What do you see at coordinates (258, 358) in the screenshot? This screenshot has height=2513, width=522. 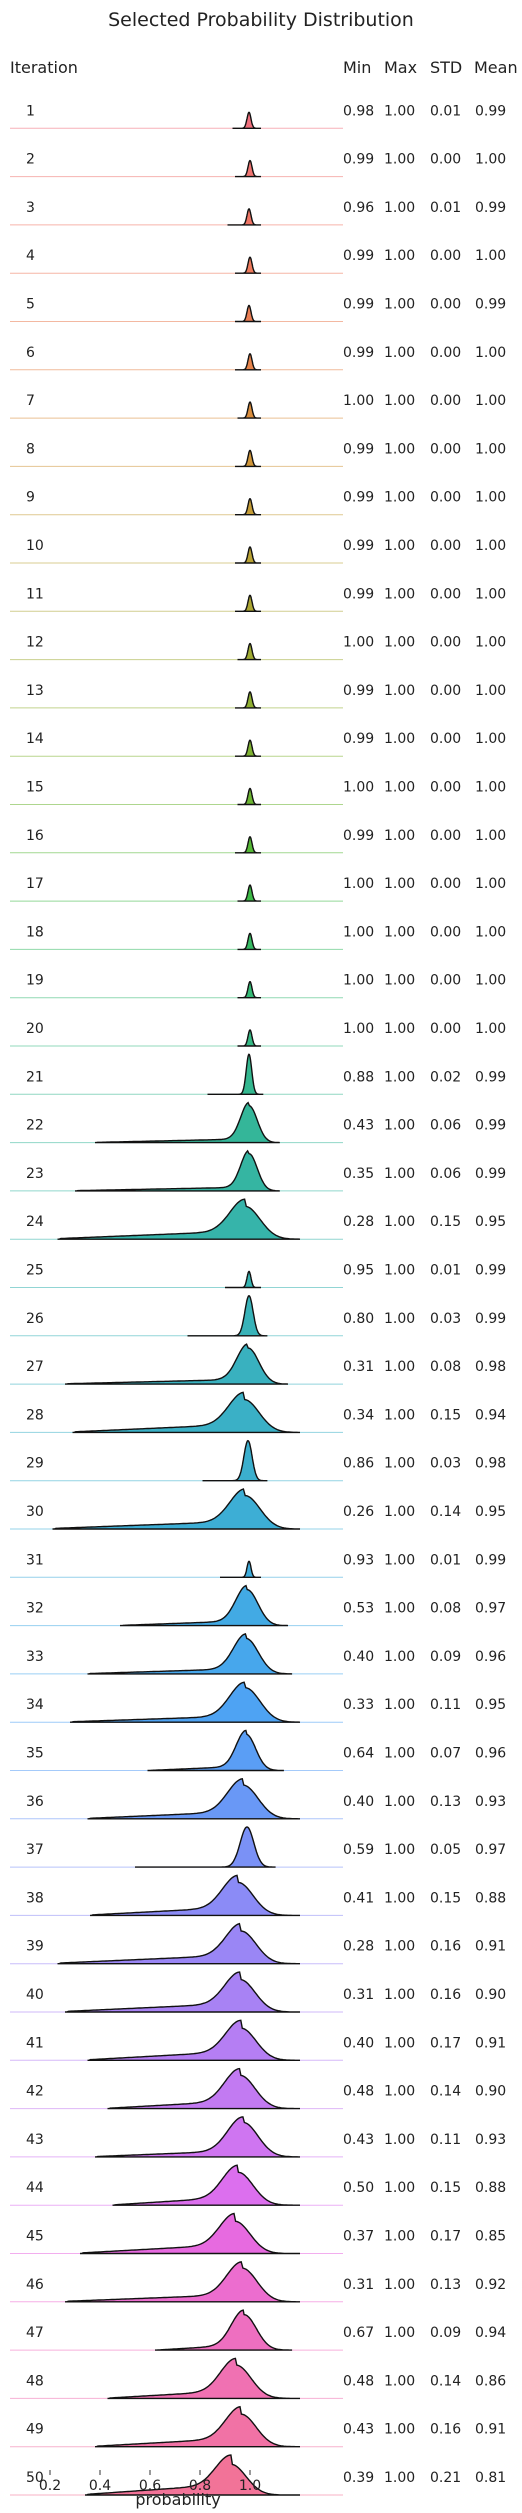 I see `ridge-row: 6 0.99 1.00 0.00 1.00` at bounding box center [258, 358].